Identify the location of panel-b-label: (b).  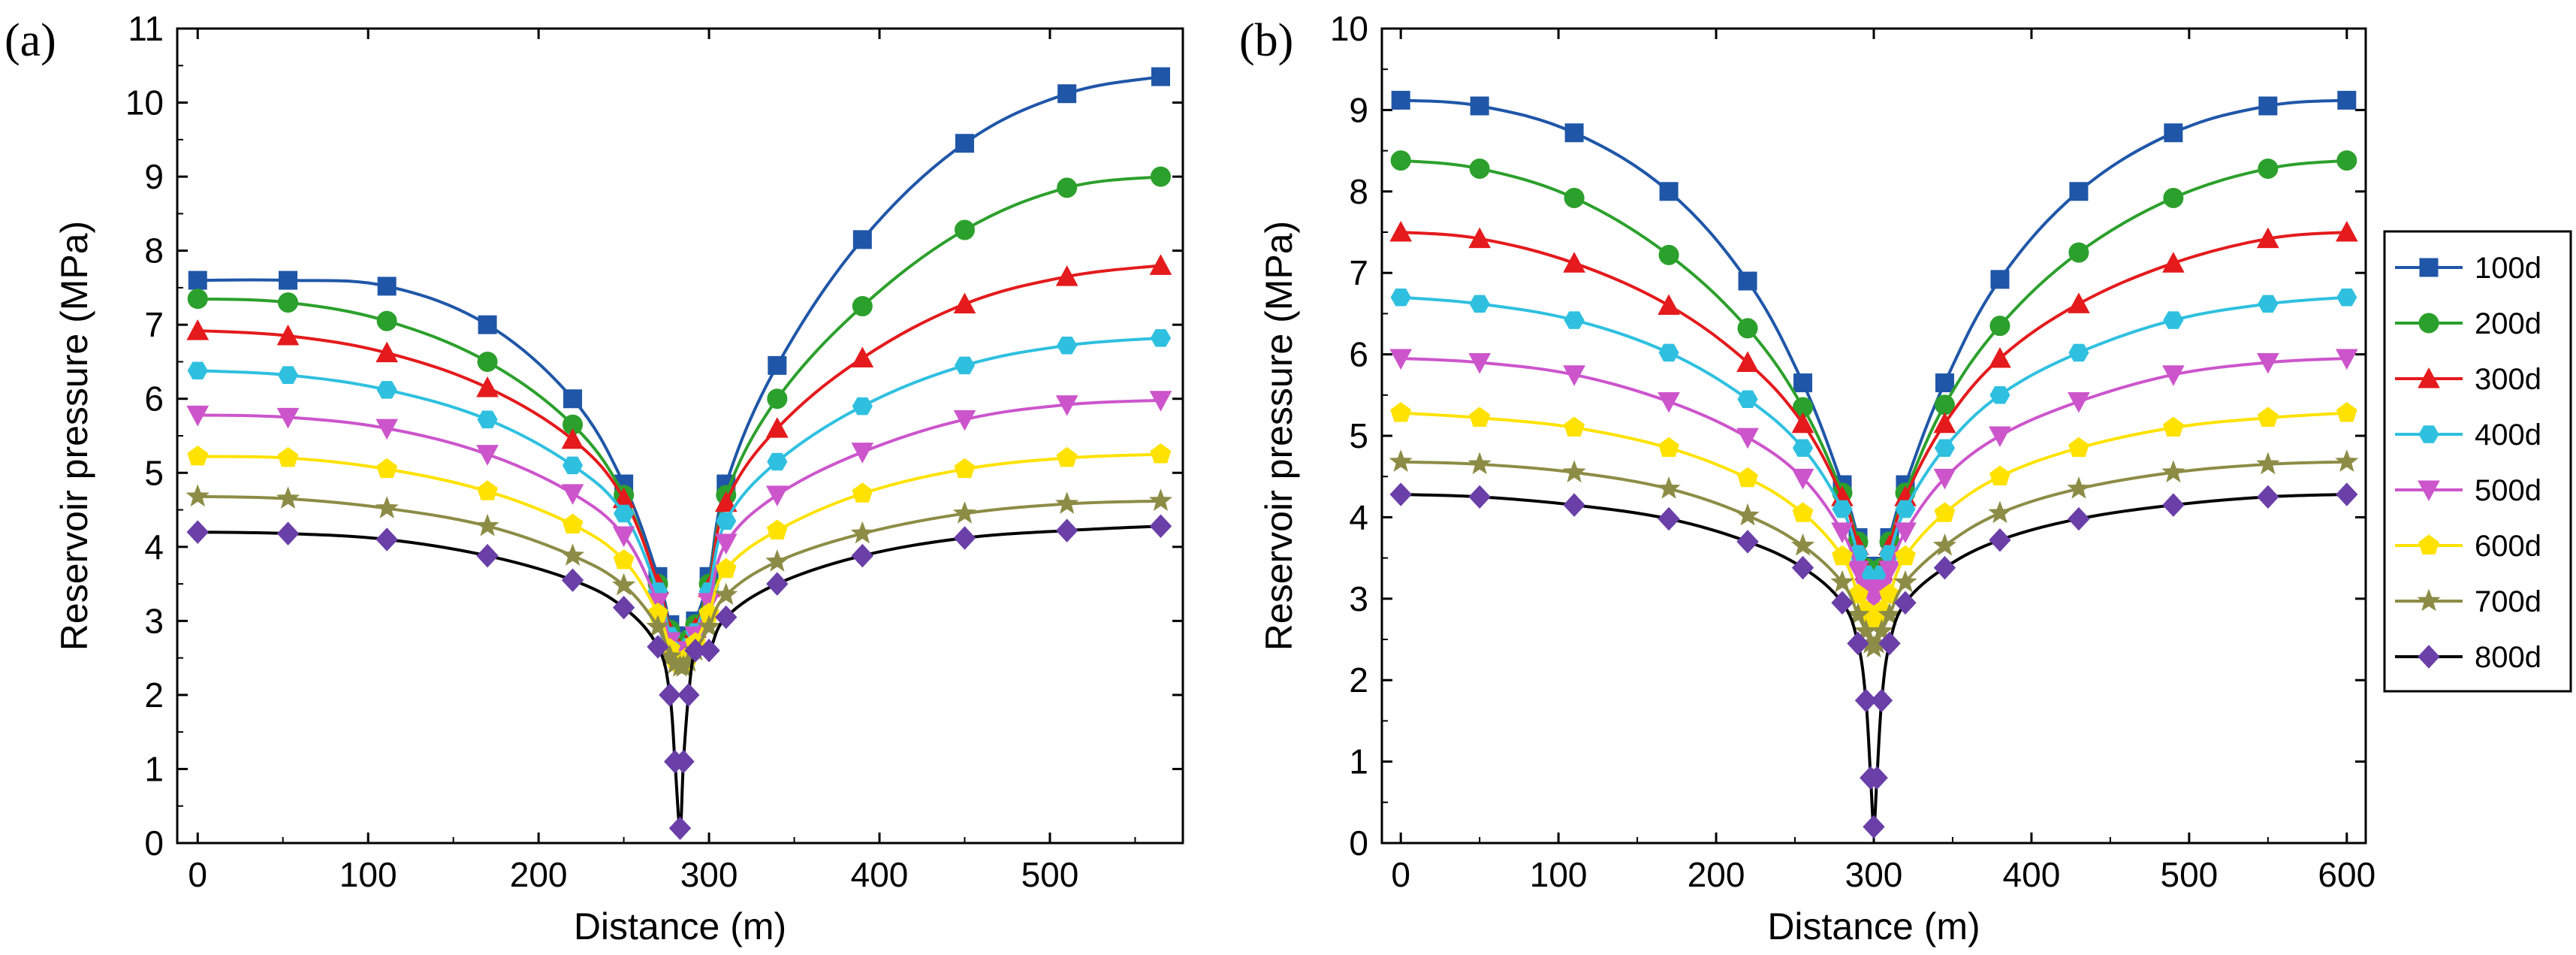
(1266, 40).